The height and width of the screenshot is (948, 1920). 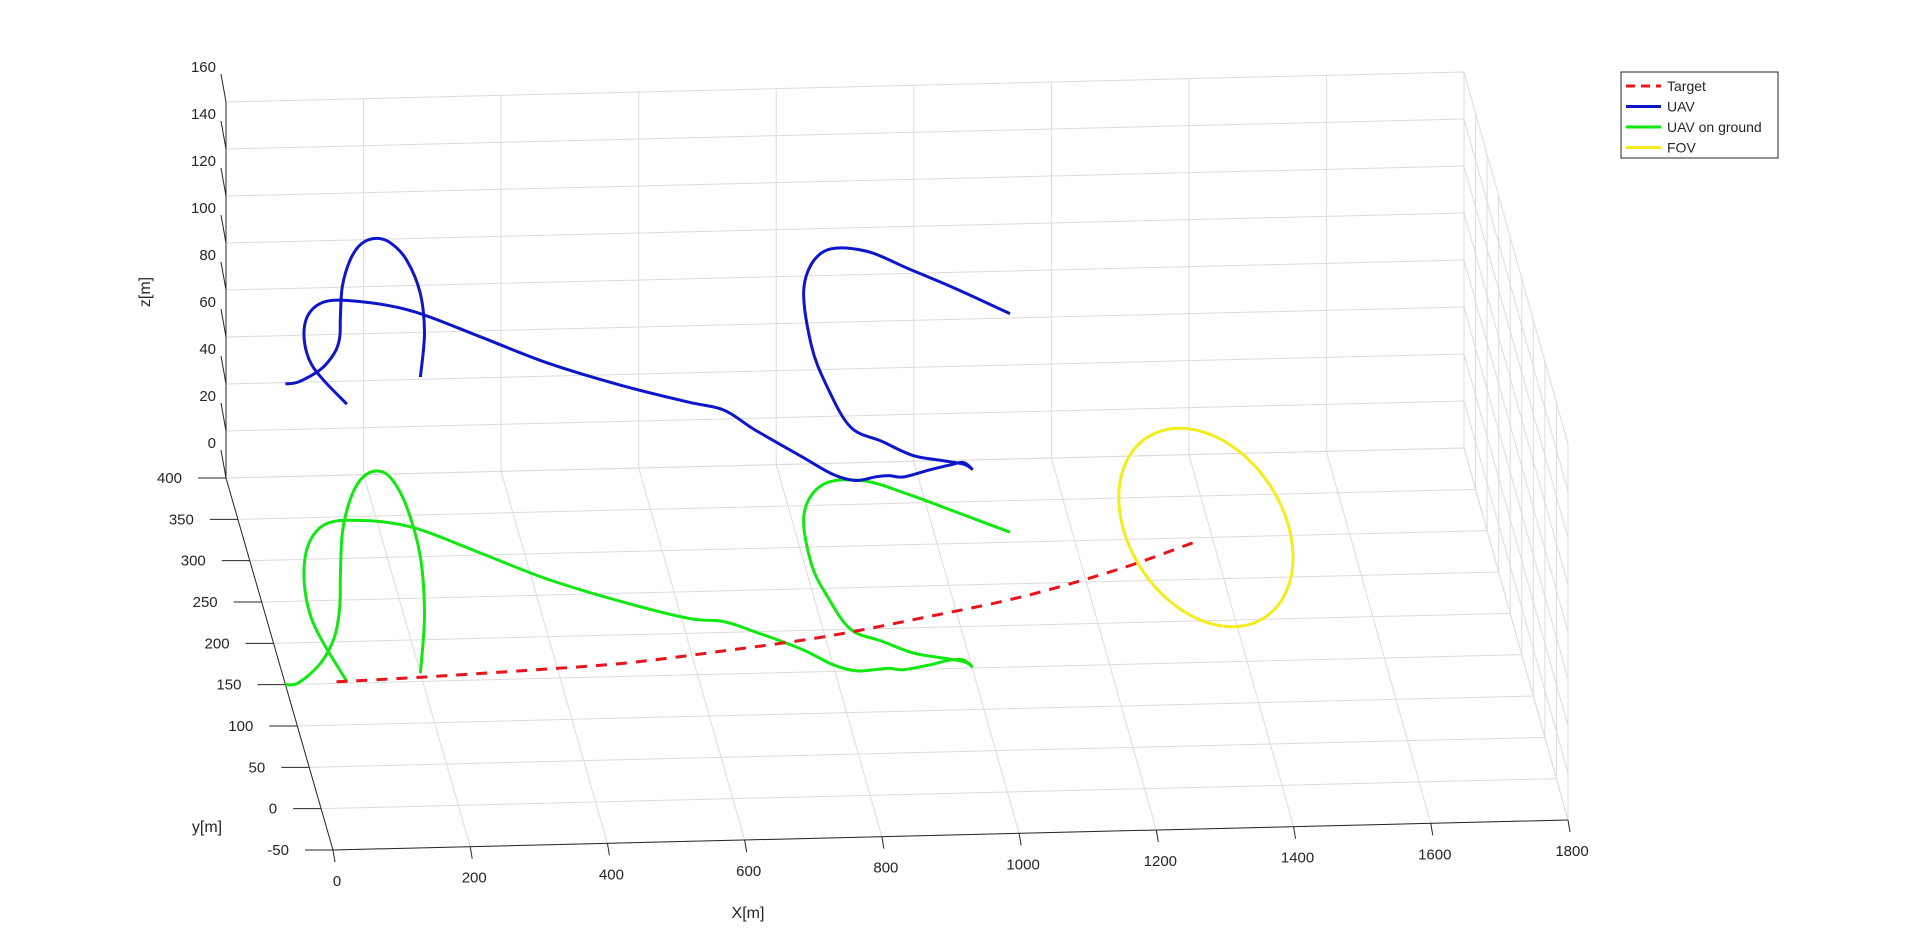 What do you see at coordinates (257, 767) in the screenshot?
I see `y-tick-label-2: 50` at bounding box center [257, 767].